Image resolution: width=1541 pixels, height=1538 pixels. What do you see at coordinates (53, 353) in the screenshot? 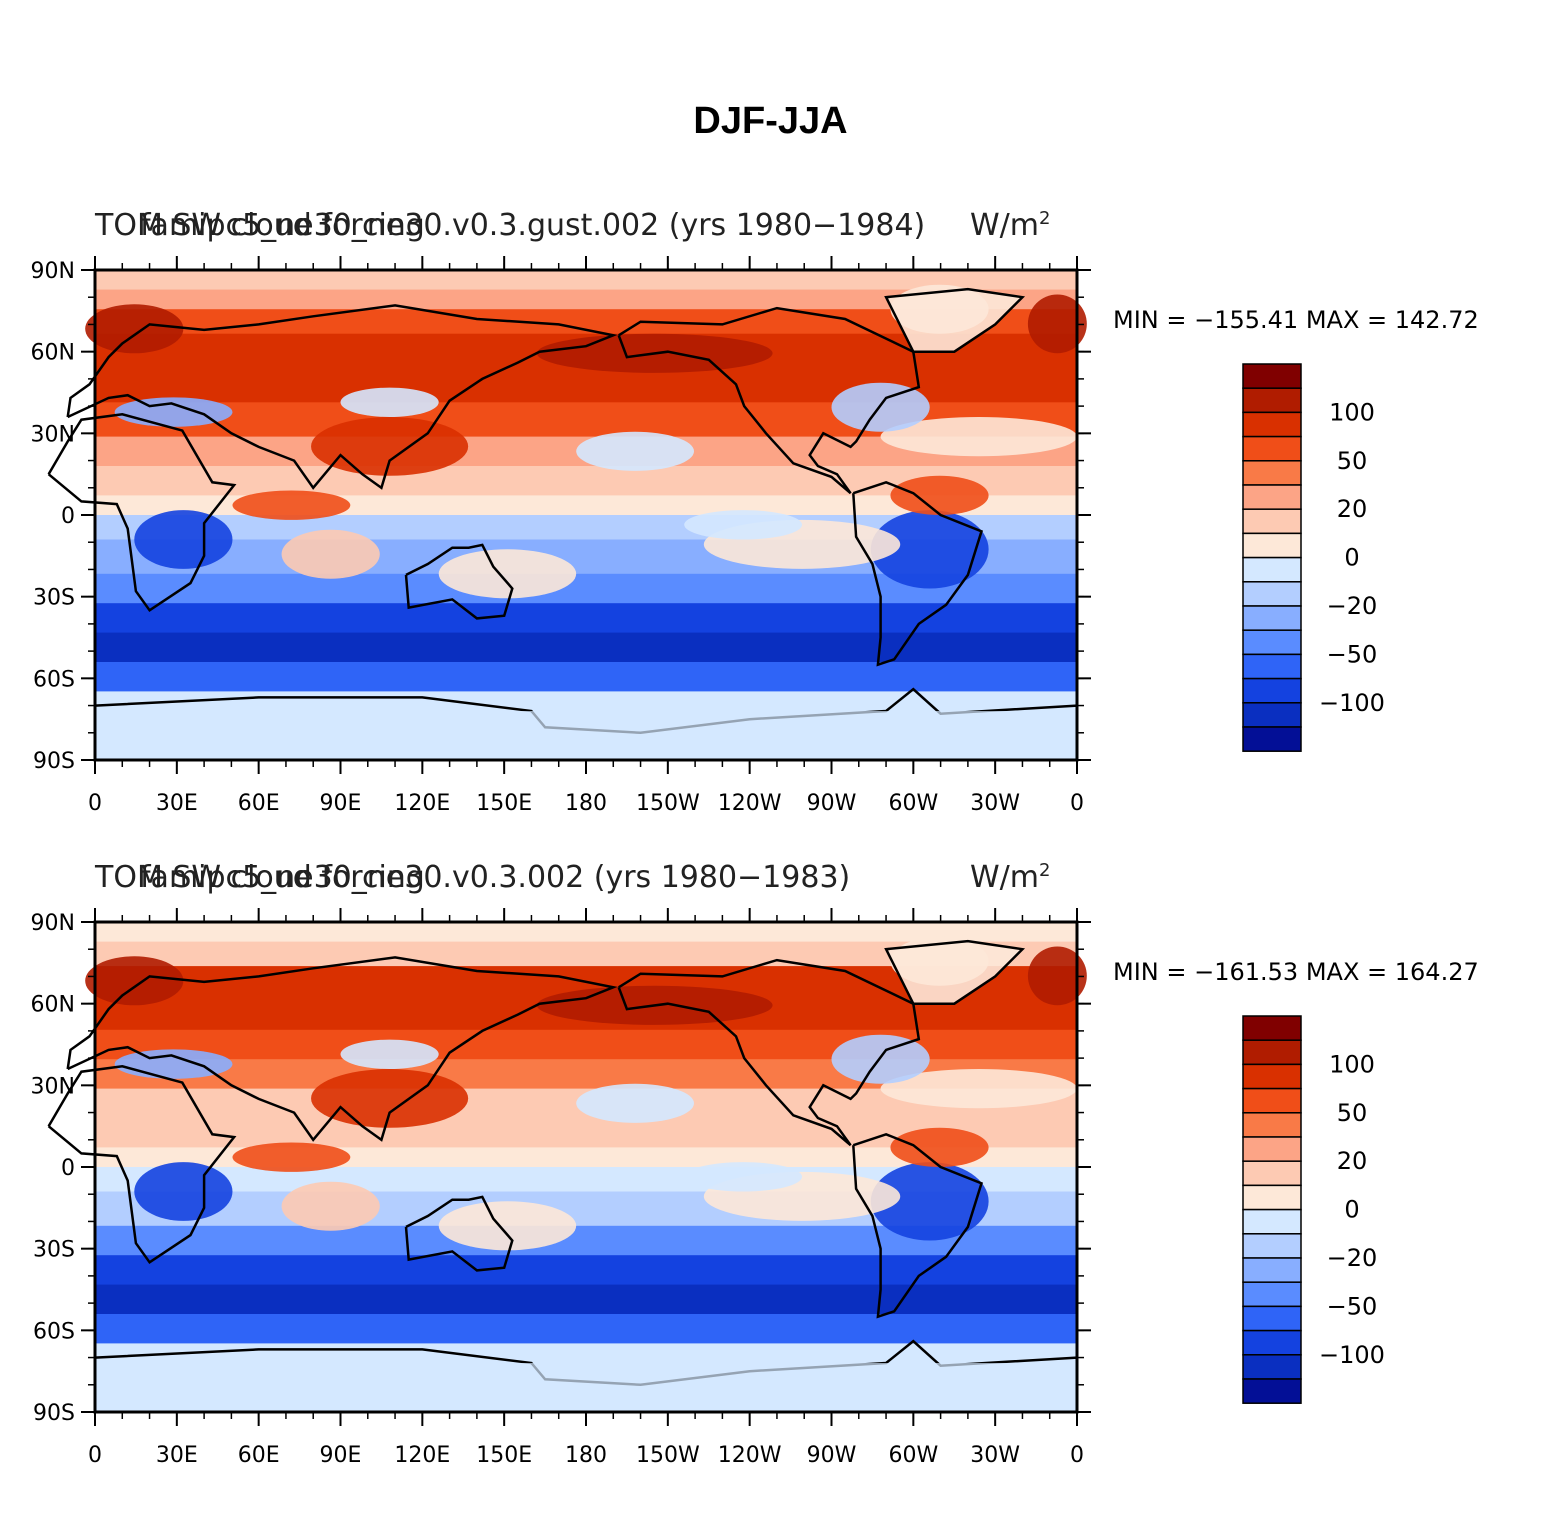
I see `lat-tick-label: 60N` at bounding box center [53, 353].